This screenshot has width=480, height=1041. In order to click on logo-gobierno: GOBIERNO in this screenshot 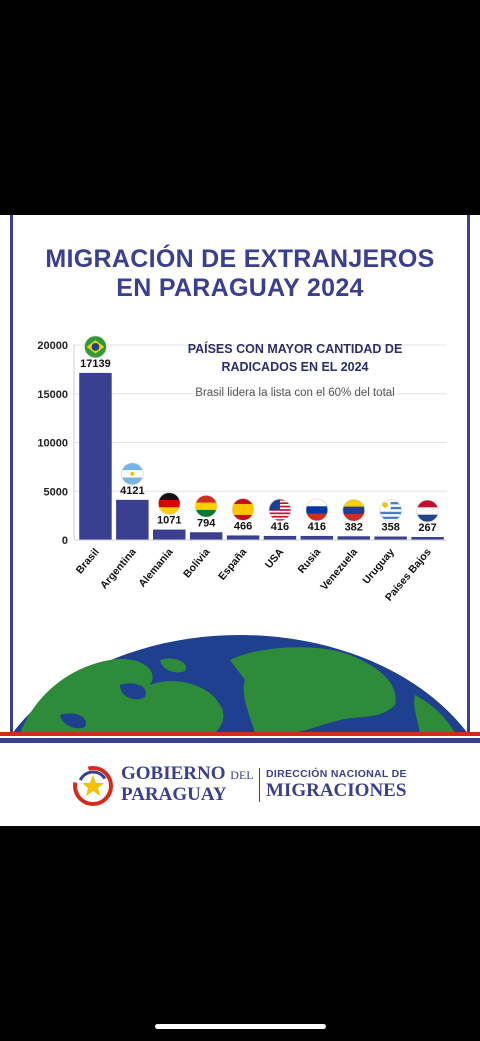, I will do `click(173, 773)`.